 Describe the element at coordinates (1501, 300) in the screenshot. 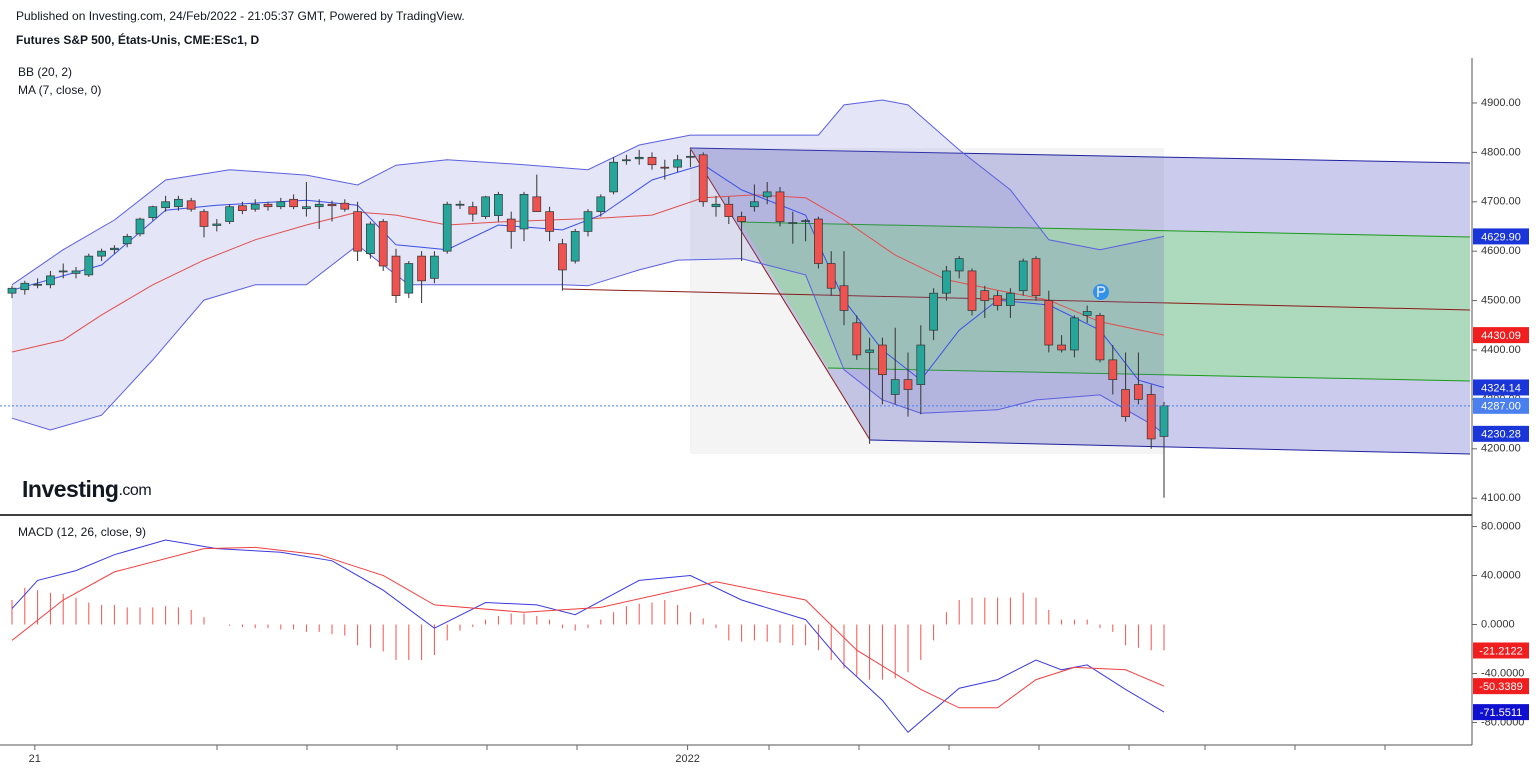

I see `y-tick-label: 4500.00` at that location.